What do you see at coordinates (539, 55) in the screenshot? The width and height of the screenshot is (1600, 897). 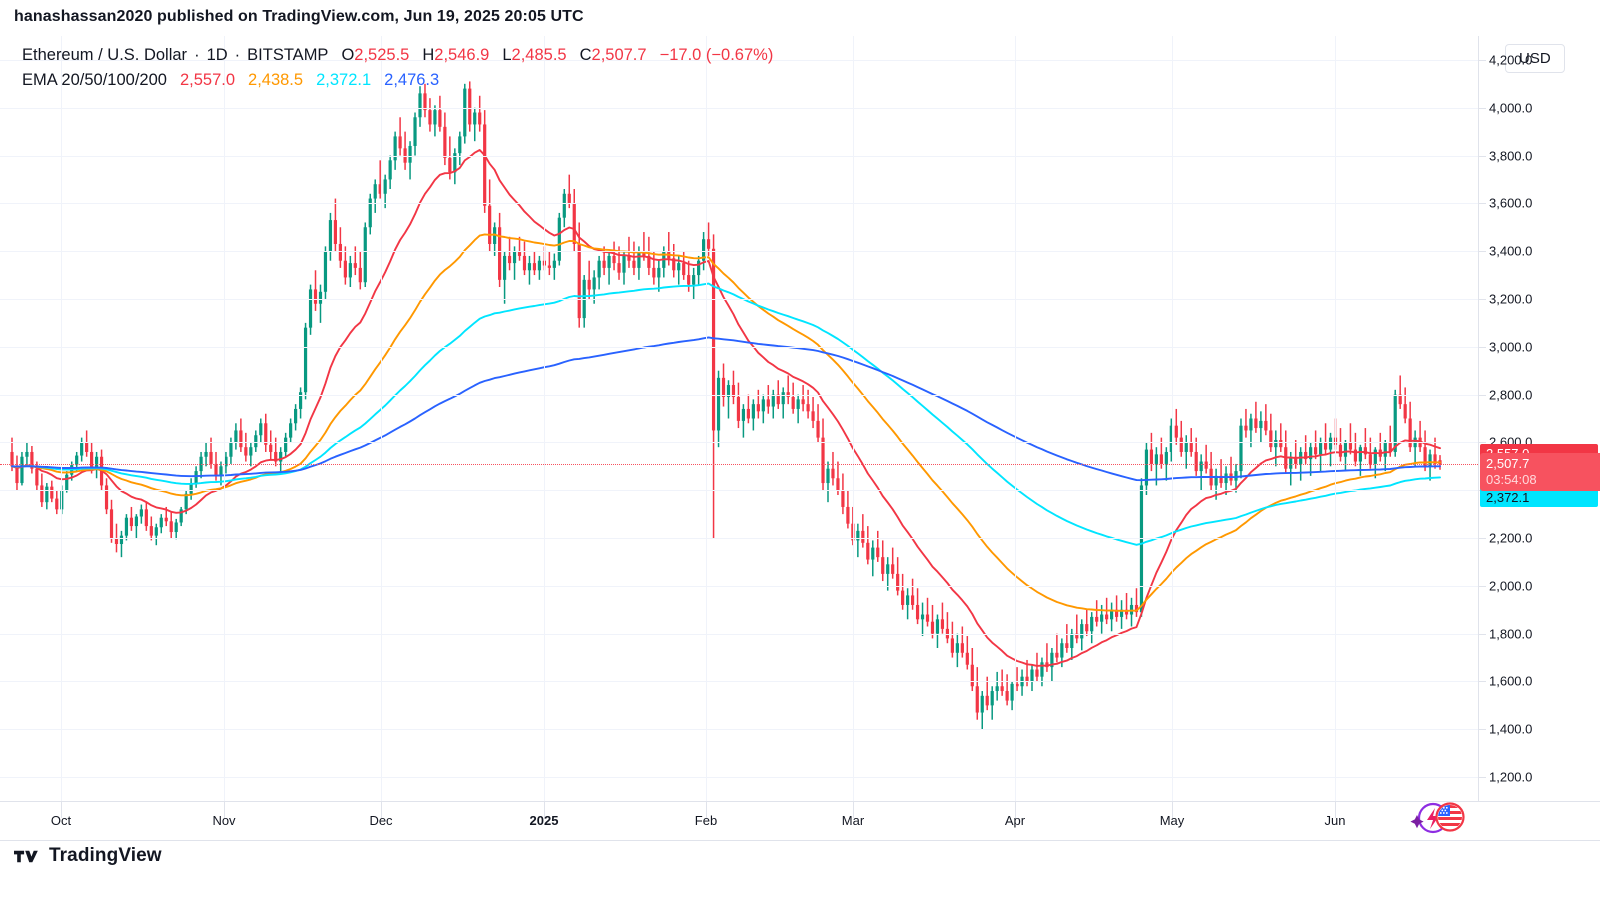 I see `legend-low-value: 2,485.5` at bounding box center [539, 55].